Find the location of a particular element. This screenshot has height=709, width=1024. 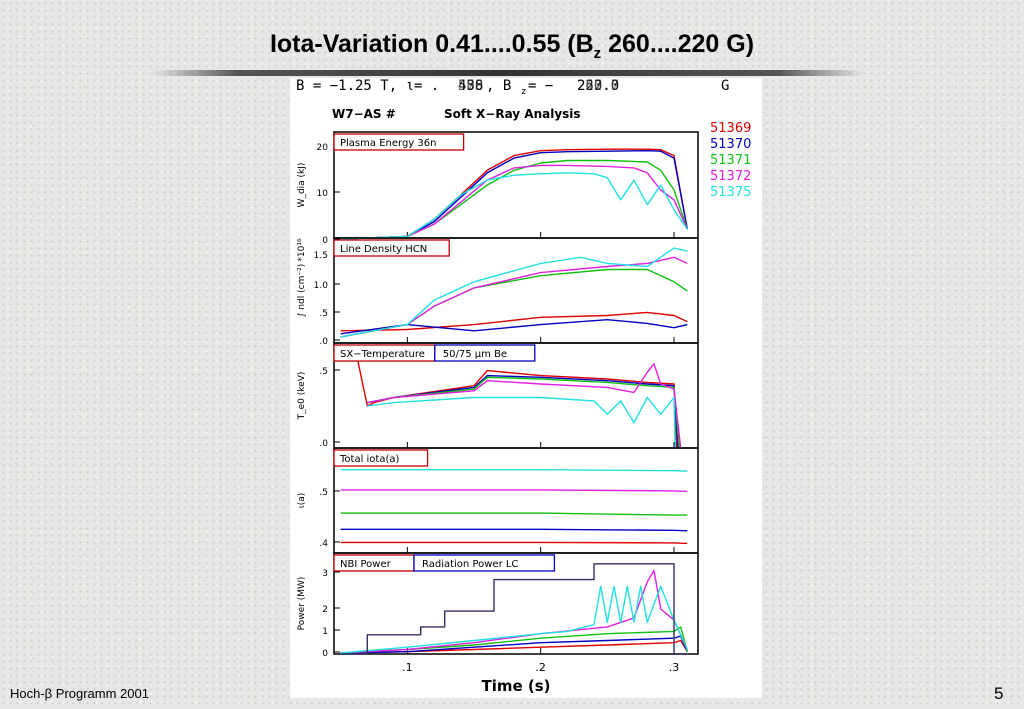

figure-header-bz-label: , B is located at coordinates (498, 86).